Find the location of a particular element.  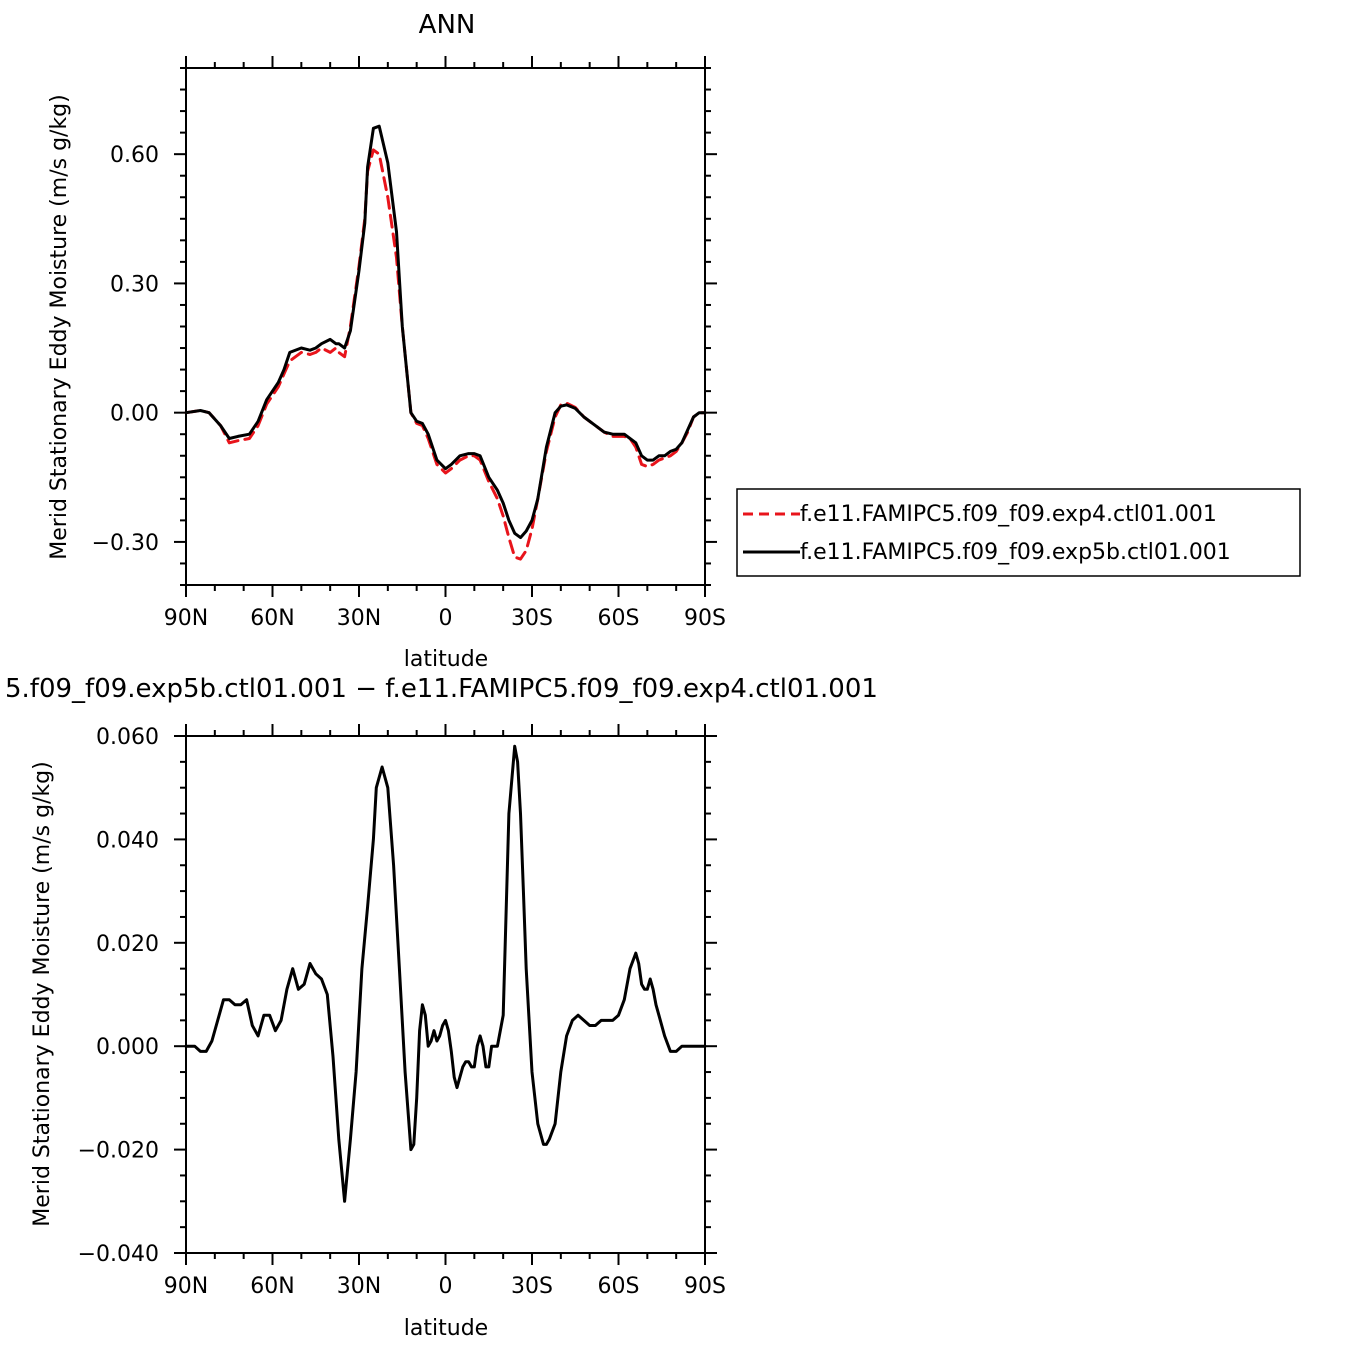

y-tick-label: −0.30 is located at coordinates (125, 543).